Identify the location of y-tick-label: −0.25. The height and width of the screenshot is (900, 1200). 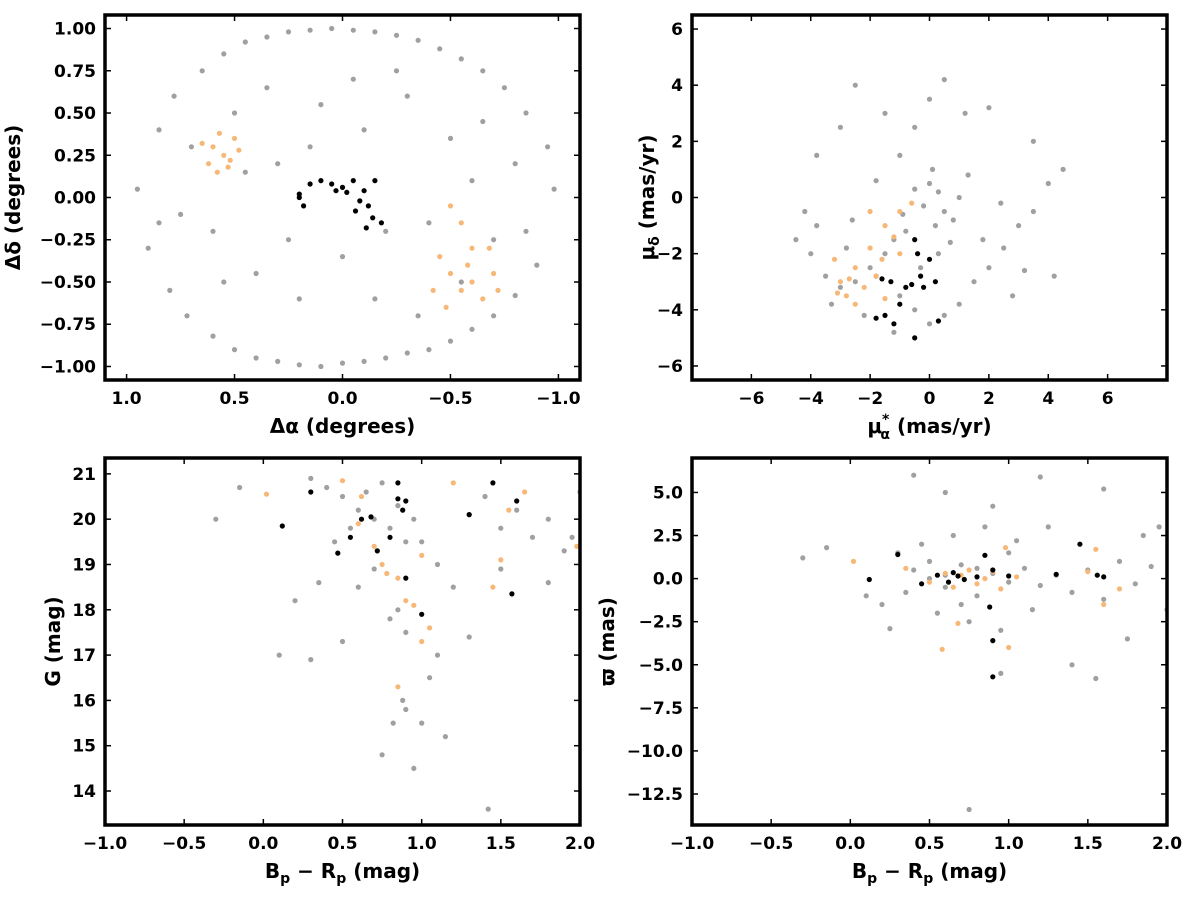
(68, 241).